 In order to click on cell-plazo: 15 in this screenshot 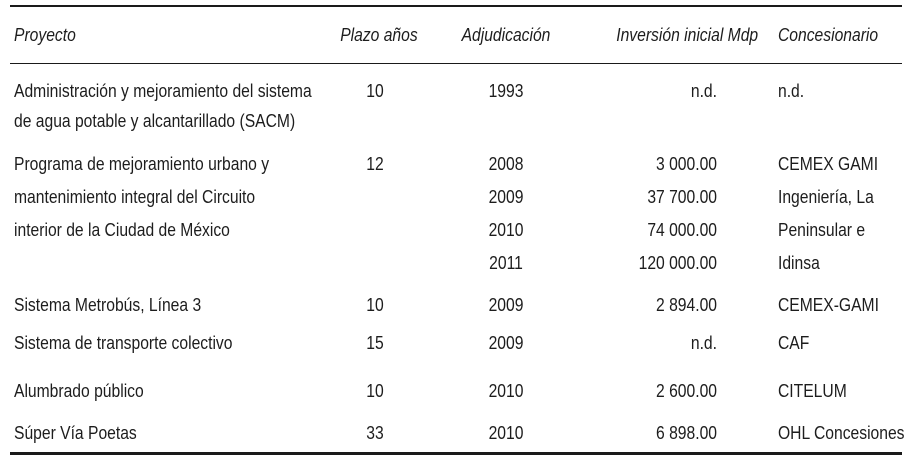, I will do `click(375, 343)`.